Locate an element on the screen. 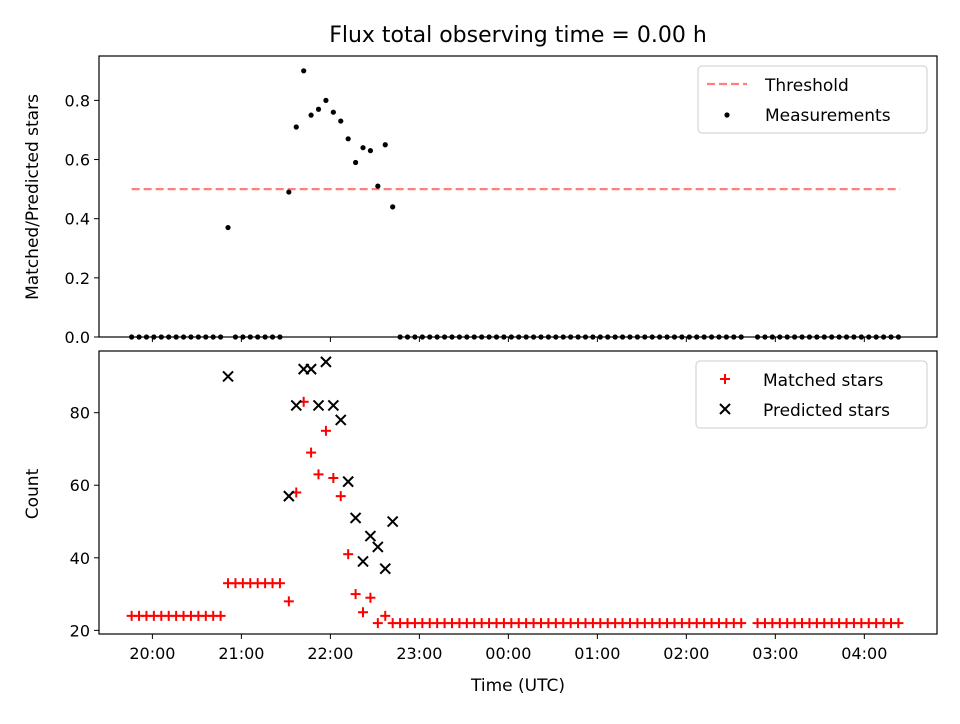 Image resolution: width=960 pixels, height=724 pixels. count-y-tick-label: 60 is located at coordinates (80, 485).